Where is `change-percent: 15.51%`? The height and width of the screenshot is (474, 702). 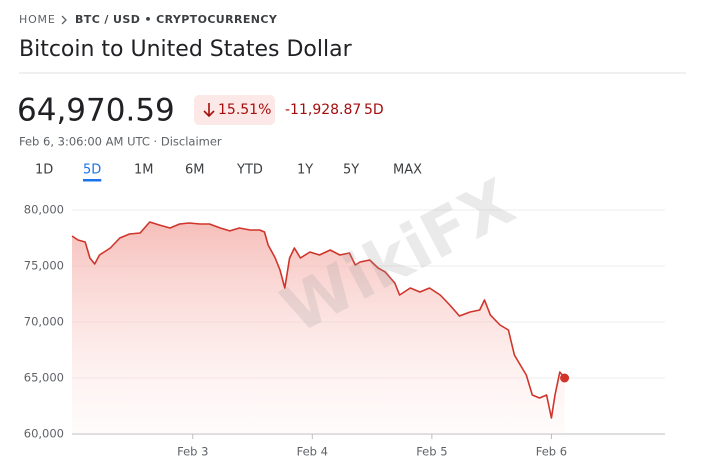 change-percent: 15.51% is located at coordinates (244, 110).